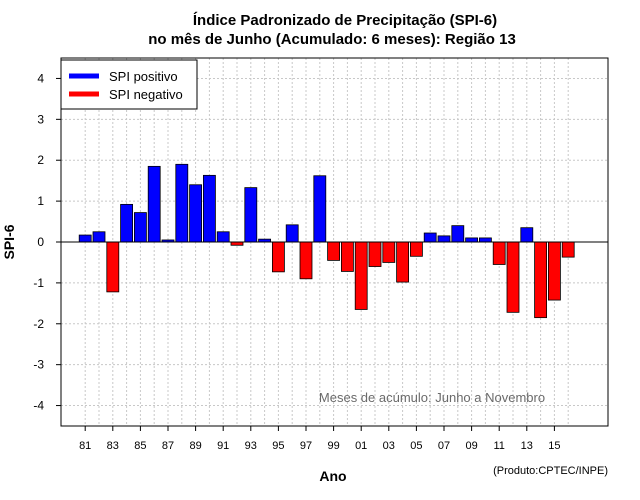  What do you see at coordinates (430, 237) in the screenshot?
I see `bar-2006` at bounding box center [430, 237].